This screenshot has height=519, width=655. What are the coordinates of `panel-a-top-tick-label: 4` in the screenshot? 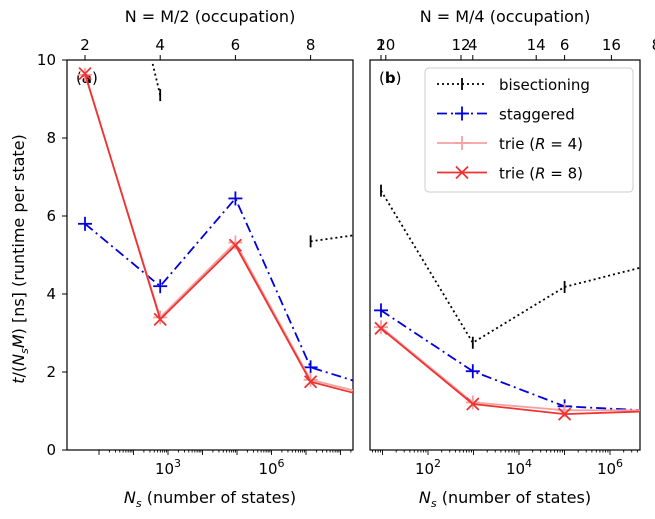 It's located at (160, 45).